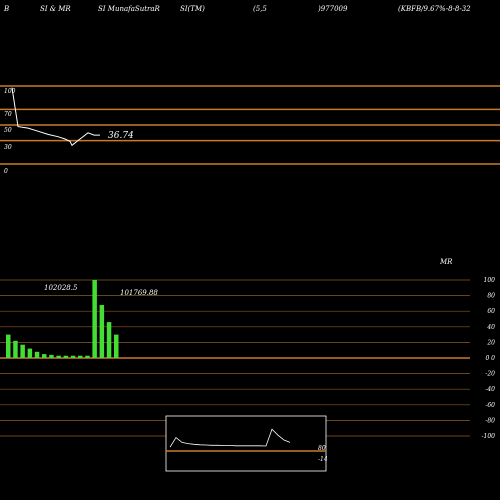  I want to click on rsi-tick-label: 50, so click(8, 130).